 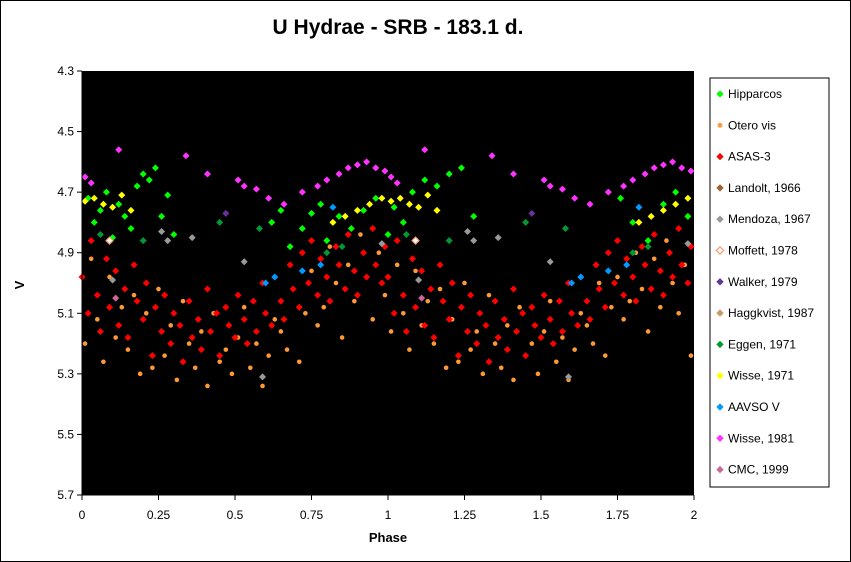 What do you see at coordinates (756, 344) in the screenshot?
I see `legend-item: Eggen, 1971` at bounding box center [756, 344].